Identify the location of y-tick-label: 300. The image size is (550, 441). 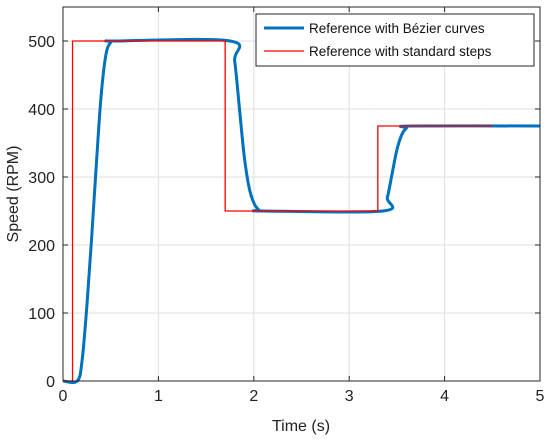
(41, 178).